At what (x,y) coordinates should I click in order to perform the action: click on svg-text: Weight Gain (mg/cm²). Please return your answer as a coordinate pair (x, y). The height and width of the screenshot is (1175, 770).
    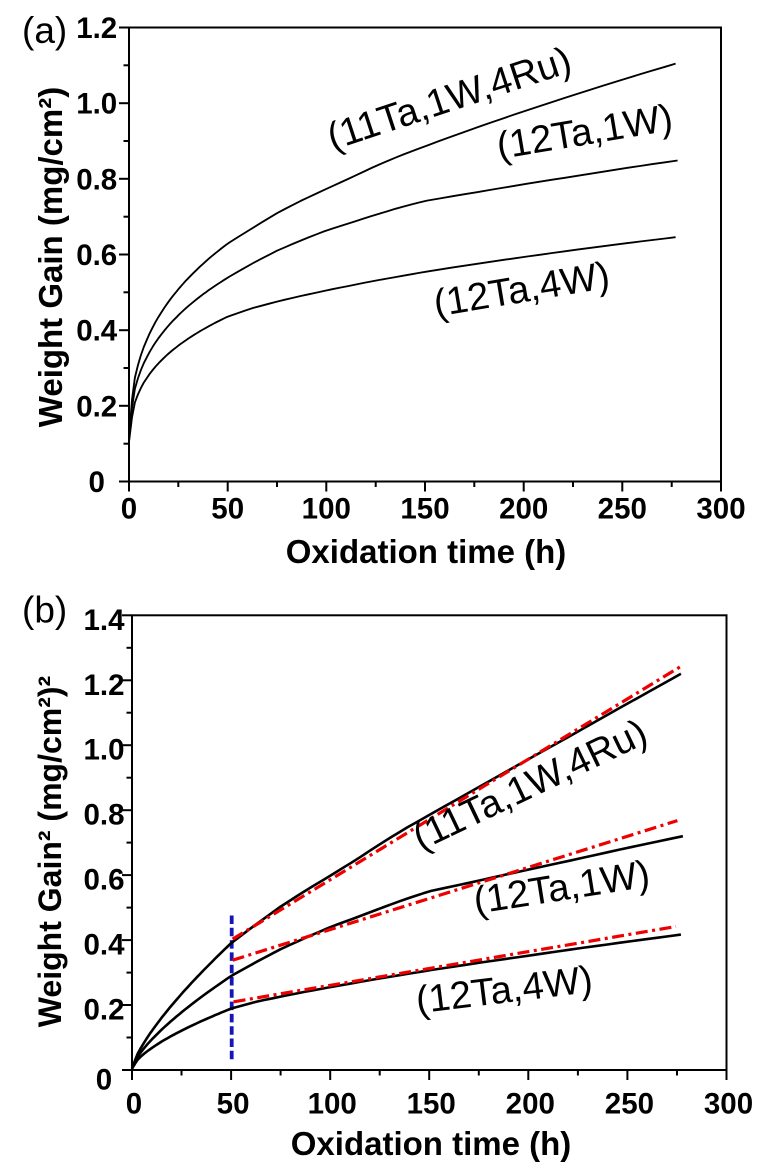
    Looking at the image, I should click on (50, 257).